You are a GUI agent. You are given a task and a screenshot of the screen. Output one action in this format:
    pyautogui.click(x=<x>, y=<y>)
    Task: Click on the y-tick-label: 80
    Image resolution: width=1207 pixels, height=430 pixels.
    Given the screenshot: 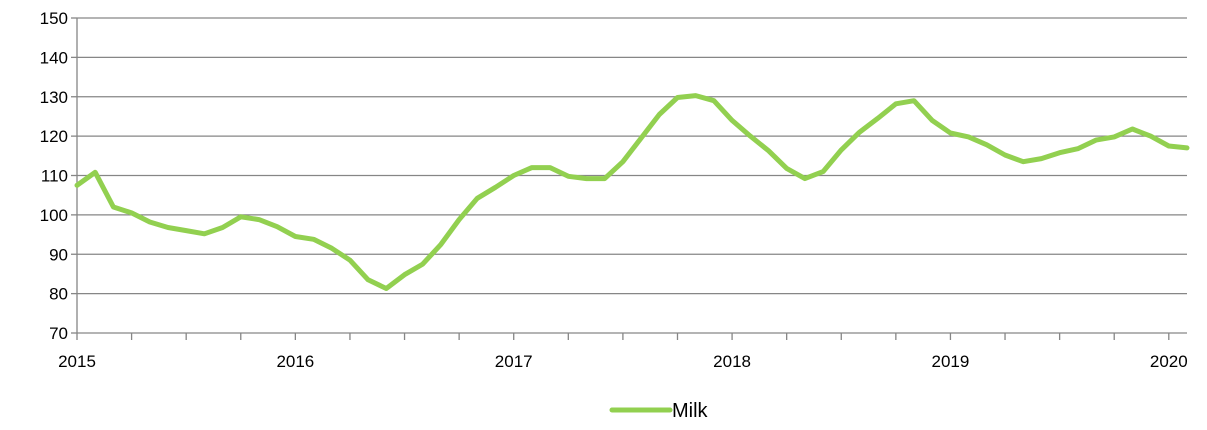 What is the action you would take?
    pyautogui.click(x=58, y=294)
    